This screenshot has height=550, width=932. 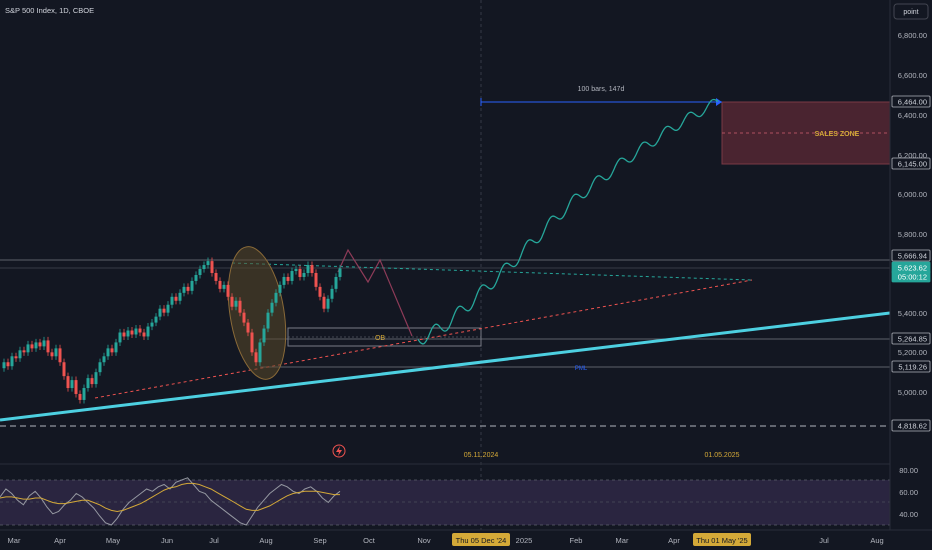 What do you see at coordinates (49, 10) in the screenshot?
I see `symbol-title: S&P 500 Index, 1D, CBOE` at bounding box center [49, 10].